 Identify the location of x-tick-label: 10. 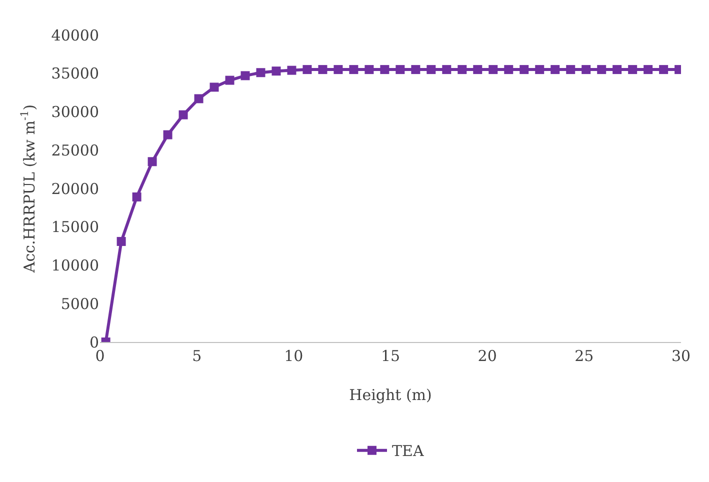
(294, 356).